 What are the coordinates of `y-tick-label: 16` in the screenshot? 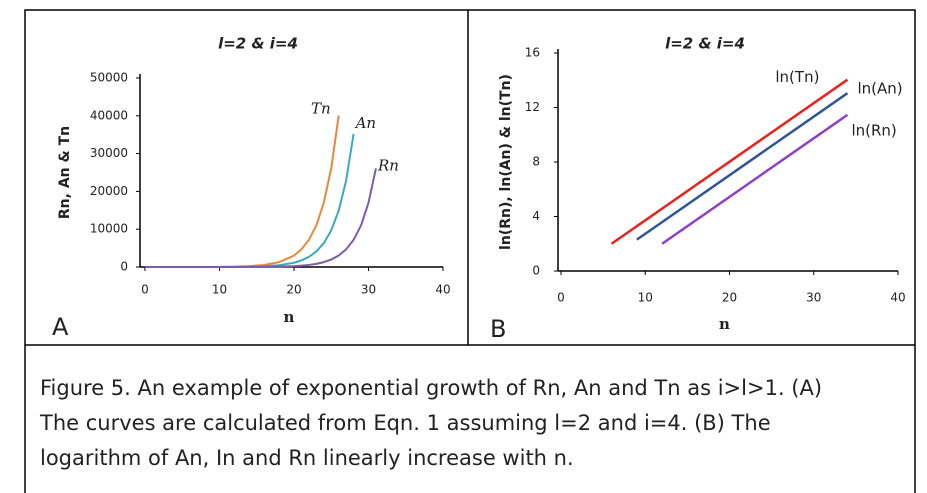 It's located at (532, 53).